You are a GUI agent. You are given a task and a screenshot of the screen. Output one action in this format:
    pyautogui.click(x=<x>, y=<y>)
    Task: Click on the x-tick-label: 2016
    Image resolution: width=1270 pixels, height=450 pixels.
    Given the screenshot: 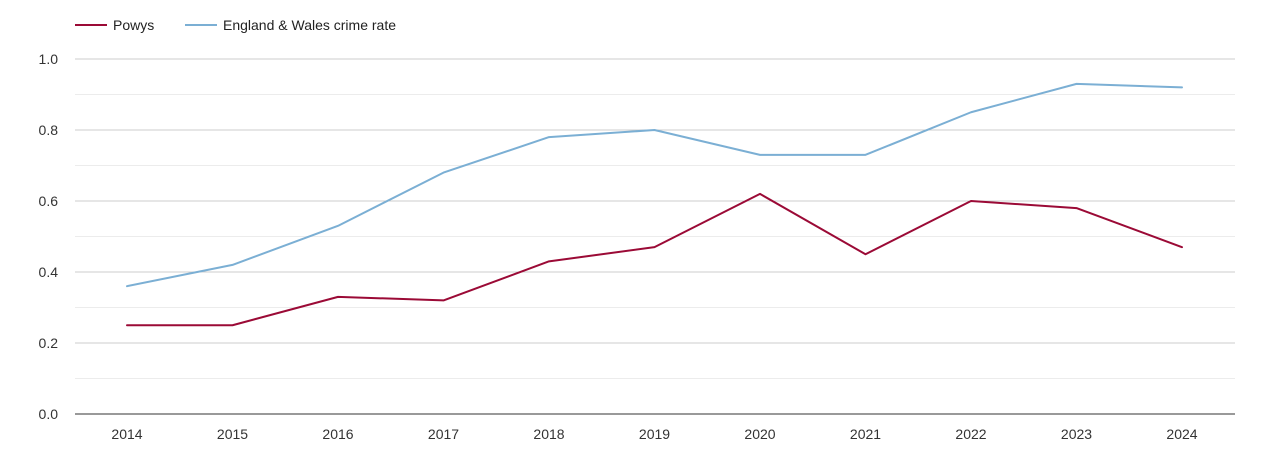 What is the action you would take?
    pyautogui.click(x=337, y=434)
    